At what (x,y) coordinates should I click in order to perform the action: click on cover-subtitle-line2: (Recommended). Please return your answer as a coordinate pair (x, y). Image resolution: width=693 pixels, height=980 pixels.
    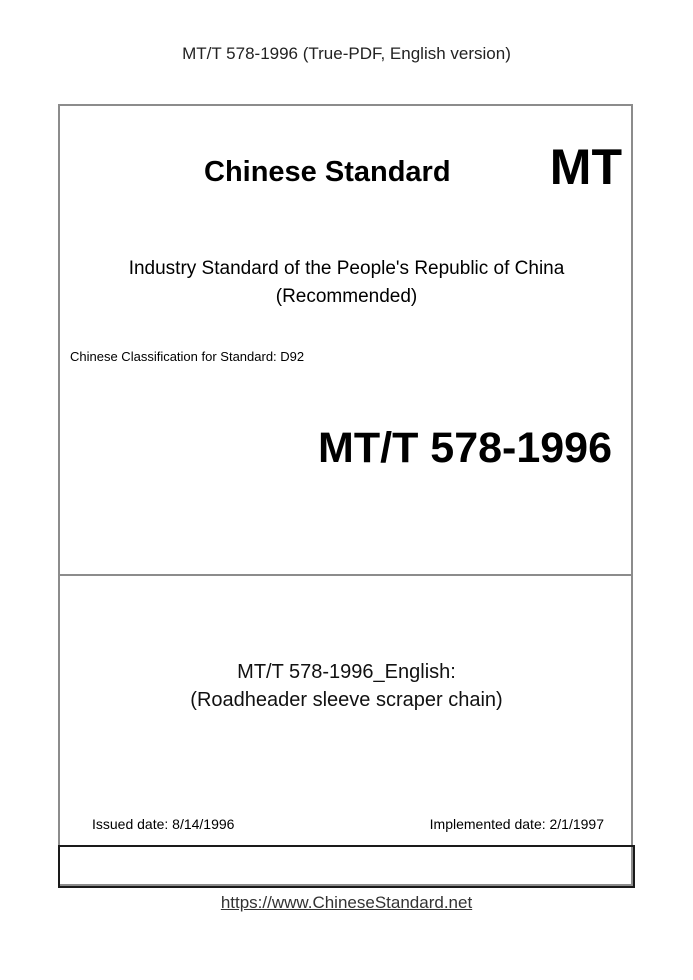
    Looking at the image, I should click on (346, 296).